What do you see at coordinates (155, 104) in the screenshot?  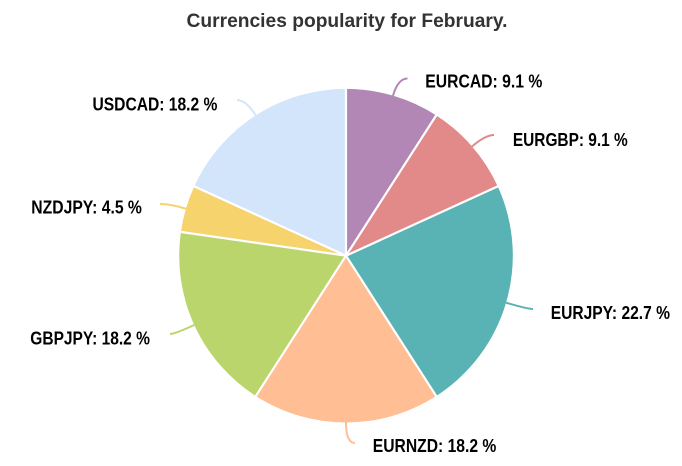 I see `svg-text: USDCAD: 18.2 %` at bounding box center [155, 104].